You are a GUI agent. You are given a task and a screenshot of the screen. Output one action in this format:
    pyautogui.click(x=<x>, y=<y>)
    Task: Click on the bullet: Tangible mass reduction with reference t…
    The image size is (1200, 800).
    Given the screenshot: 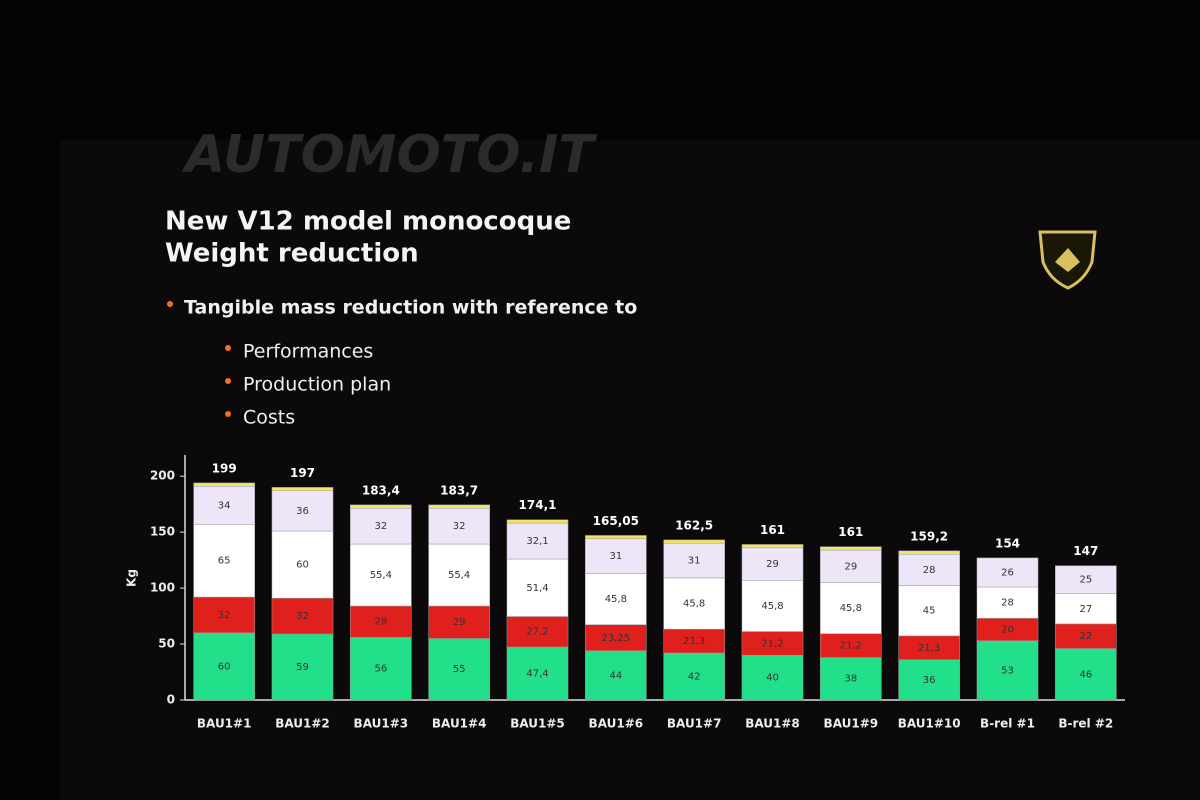 What is the action you would take?
    pyautogui.click(x=410, y=308)
    